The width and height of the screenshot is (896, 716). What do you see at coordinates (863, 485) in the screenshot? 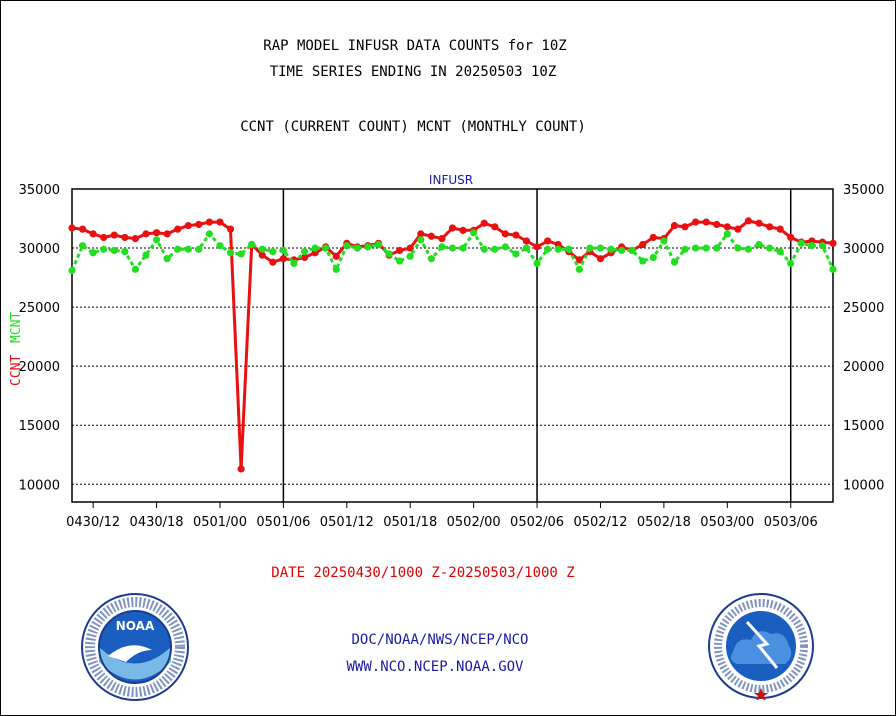
I see `y-tick-label-right: 10000` at bounding box center [863, 485].